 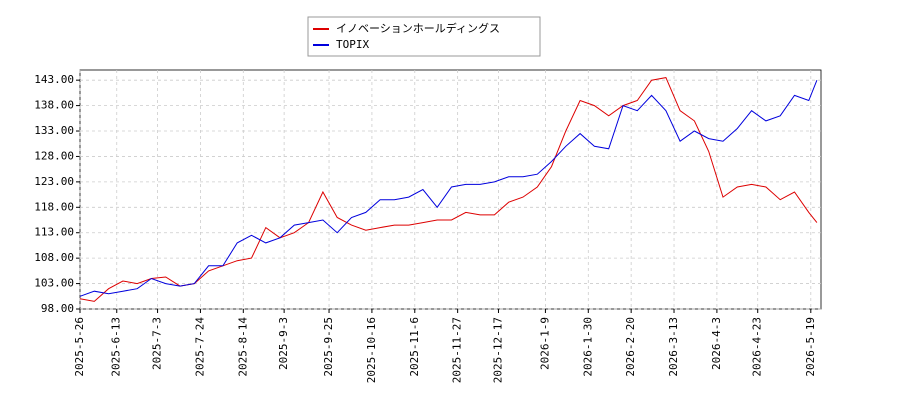 I want to click on x-tick-label: 2025-7-3, so click(x=157, y=343).